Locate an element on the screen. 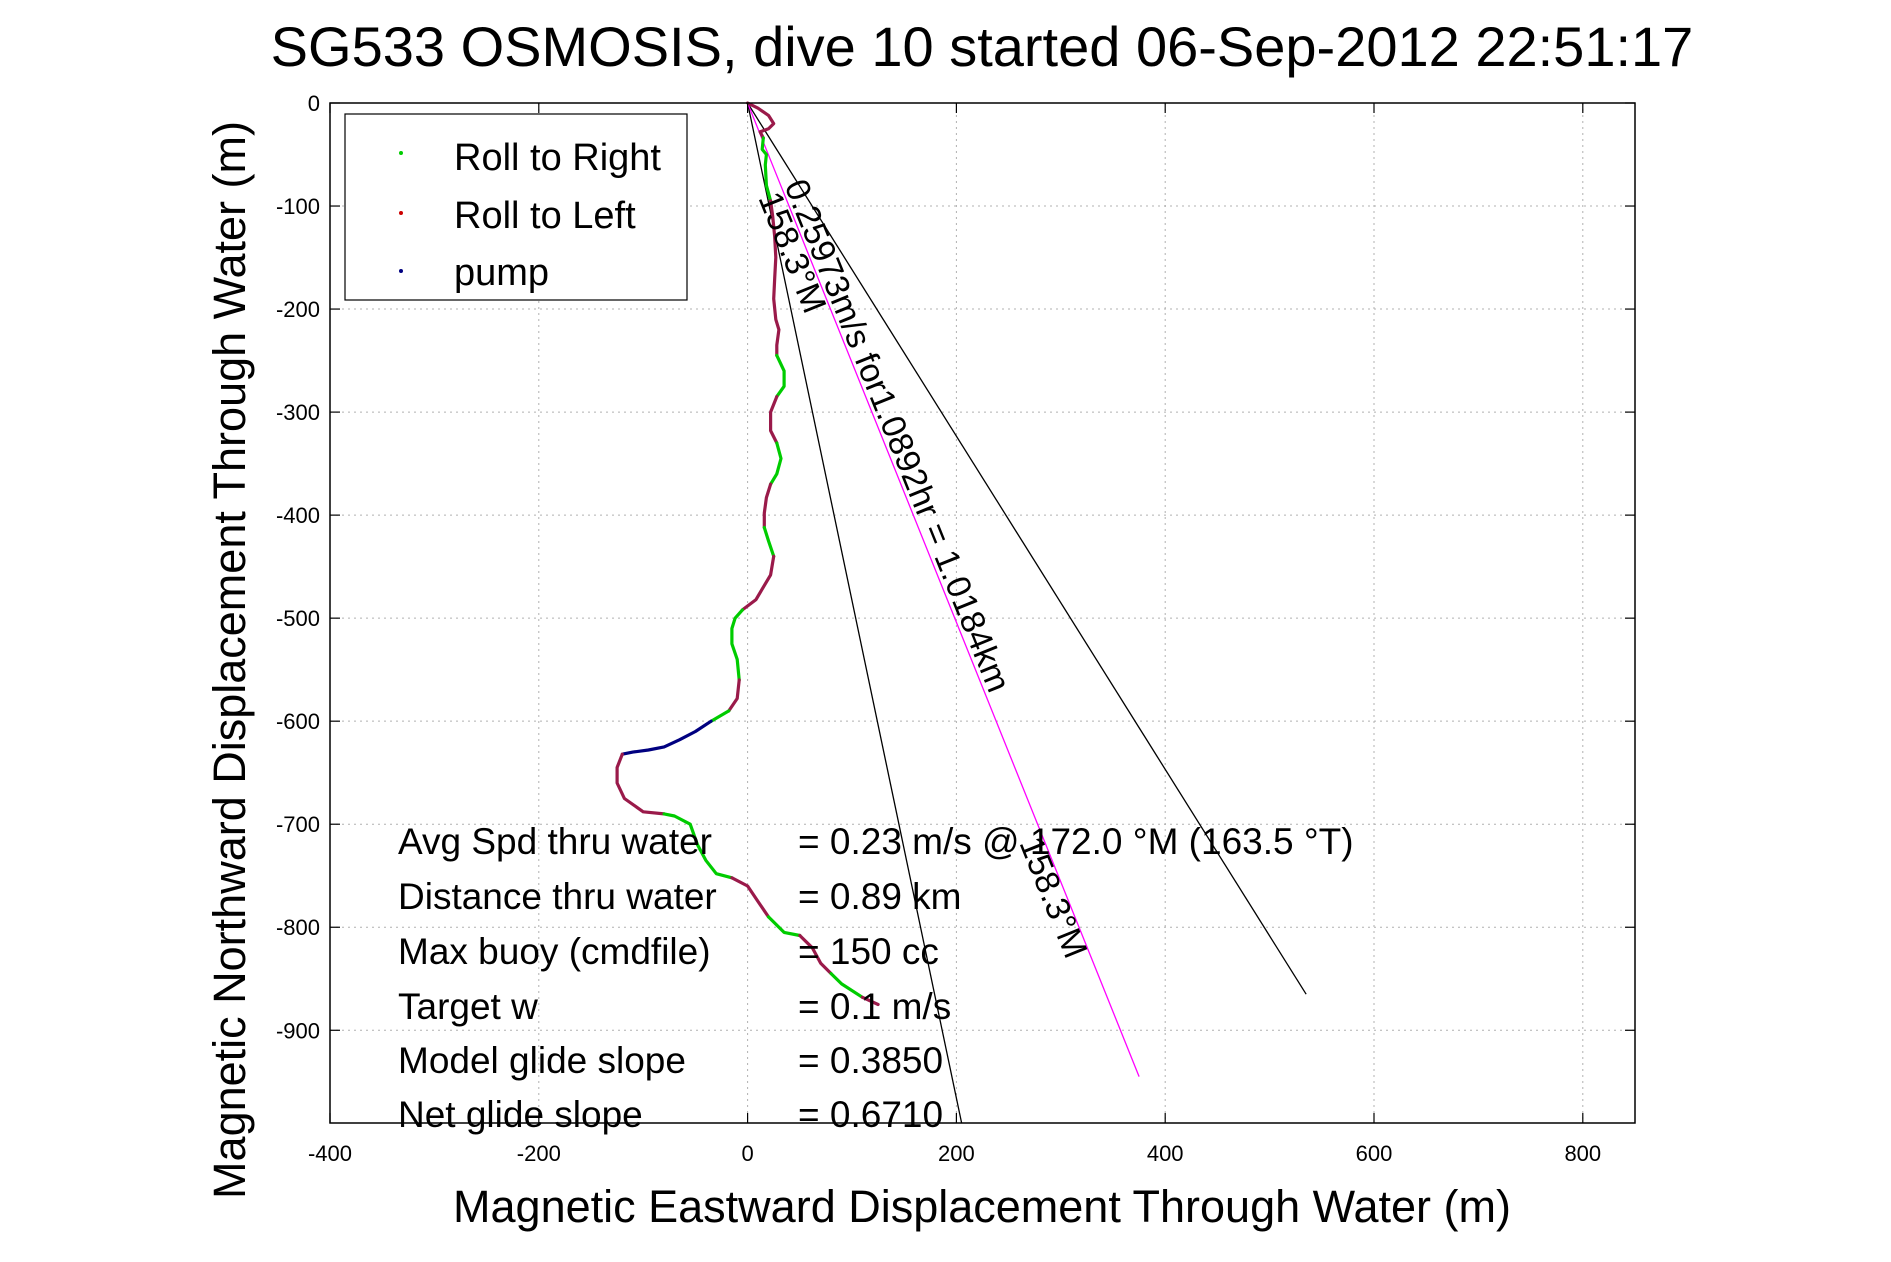 The height and width of the screenshot is (1262, 1891). stat-value-avg-speed: = 0.23 m/s @ 172.0 °M (163.5 °T) is located at coordinates (1076, 841).